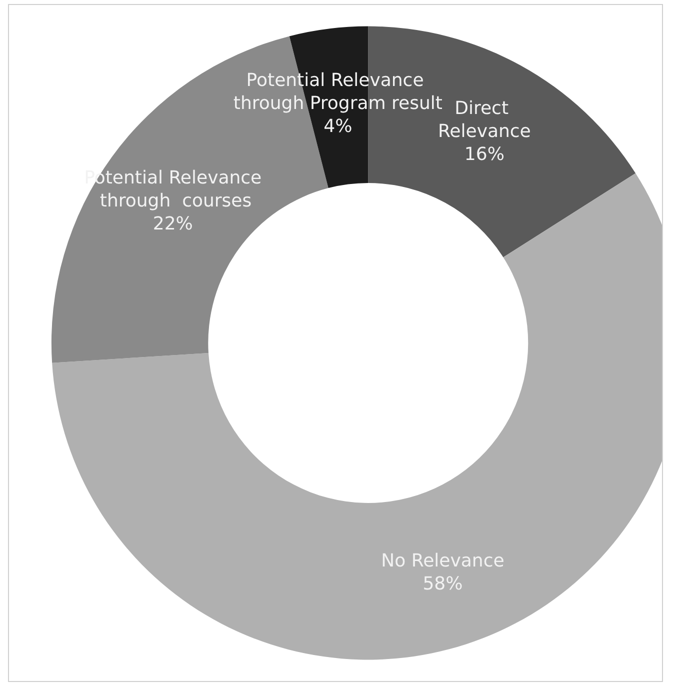 The image size is (673, 689). What do you see at coordinates (442, 584) in the screenshot?
I see `data-label: 58%` at bounding box center [442, 584].